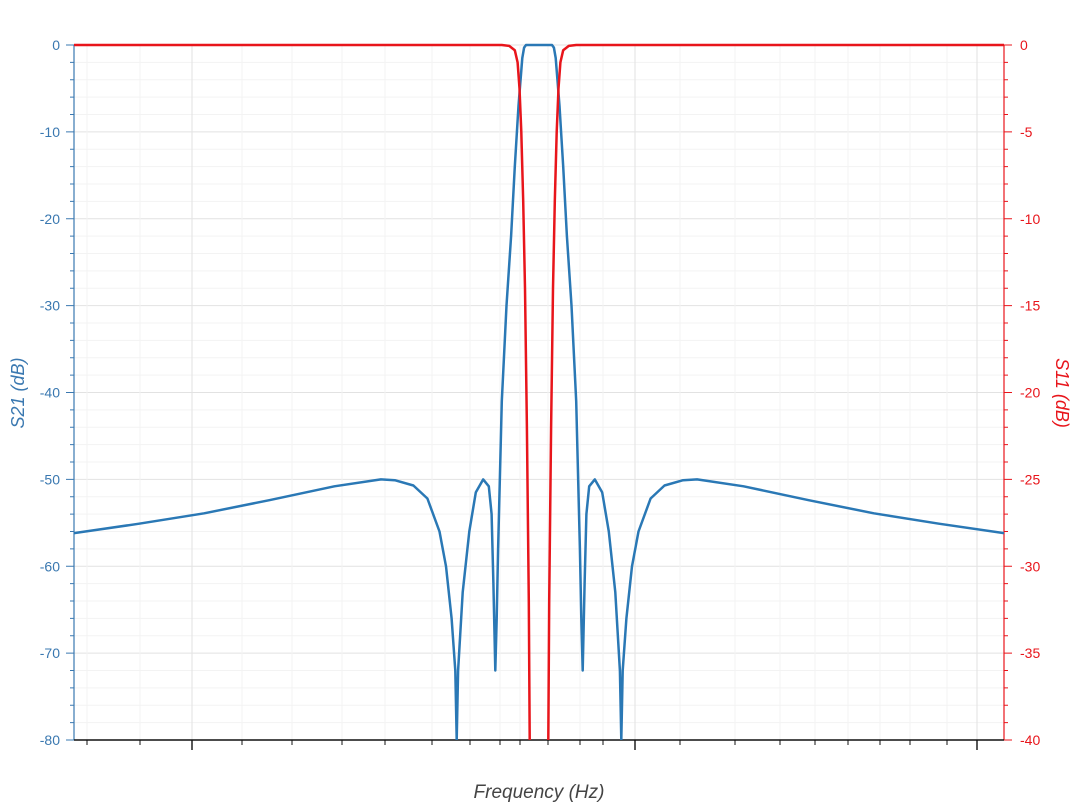  I want to click on left-axis-tick-label: -50, so click(50, 479).